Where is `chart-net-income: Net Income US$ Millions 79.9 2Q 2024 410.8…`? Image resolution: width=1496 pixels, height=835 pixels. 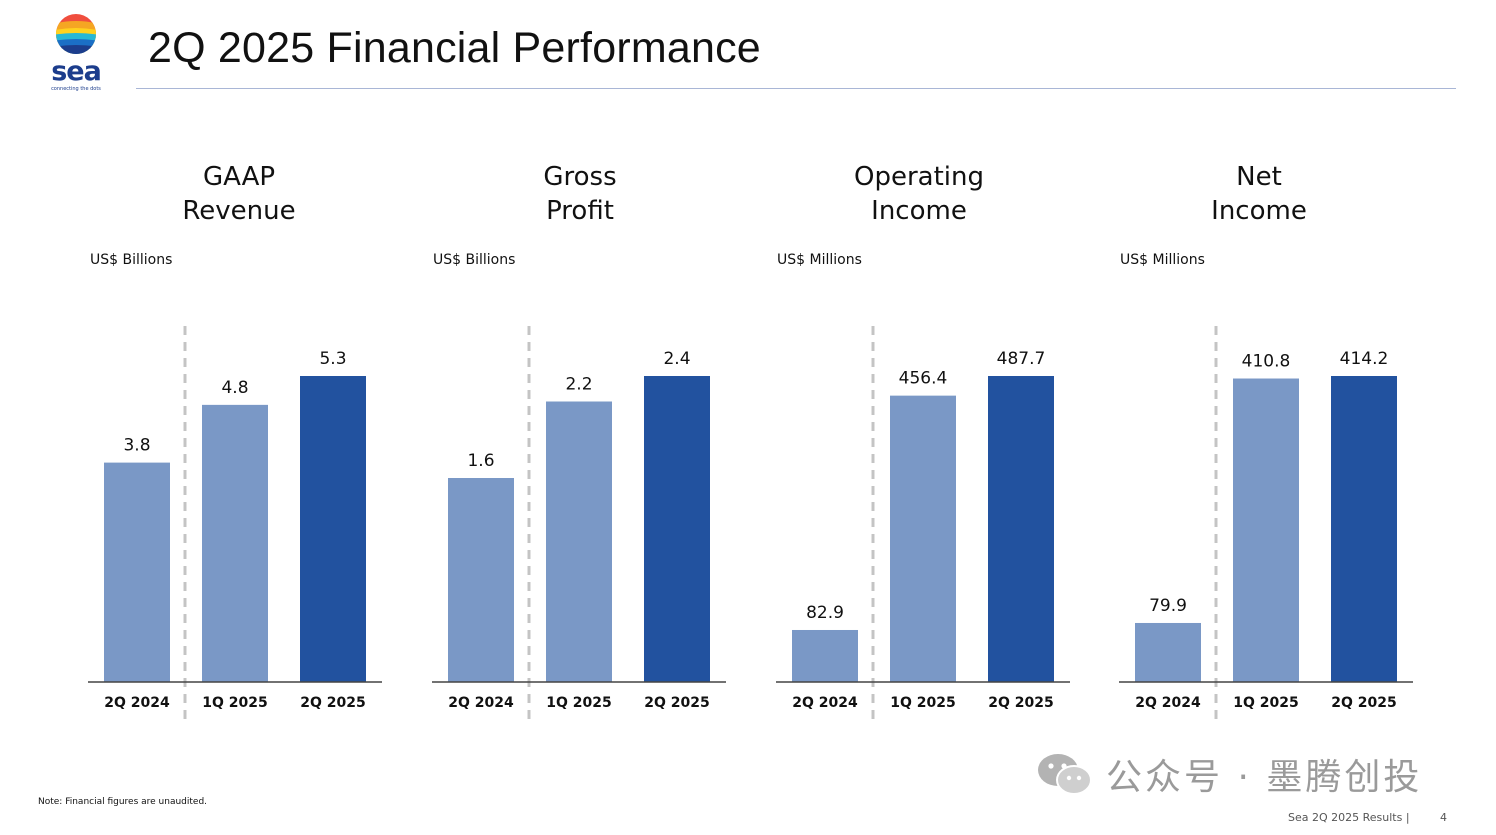 chart-net-income: Net Income US$ Millions 79.9 2Q 2024 410.8… is located at coordinates (1269, 445).